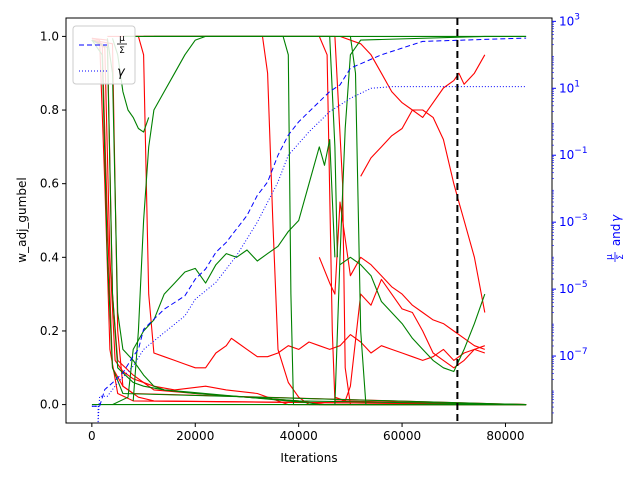 The image size is (640, 480). Describe the element at coordinates (616, 235) in the screenshot. I see `right-y-axis-label-and: and` at that location.